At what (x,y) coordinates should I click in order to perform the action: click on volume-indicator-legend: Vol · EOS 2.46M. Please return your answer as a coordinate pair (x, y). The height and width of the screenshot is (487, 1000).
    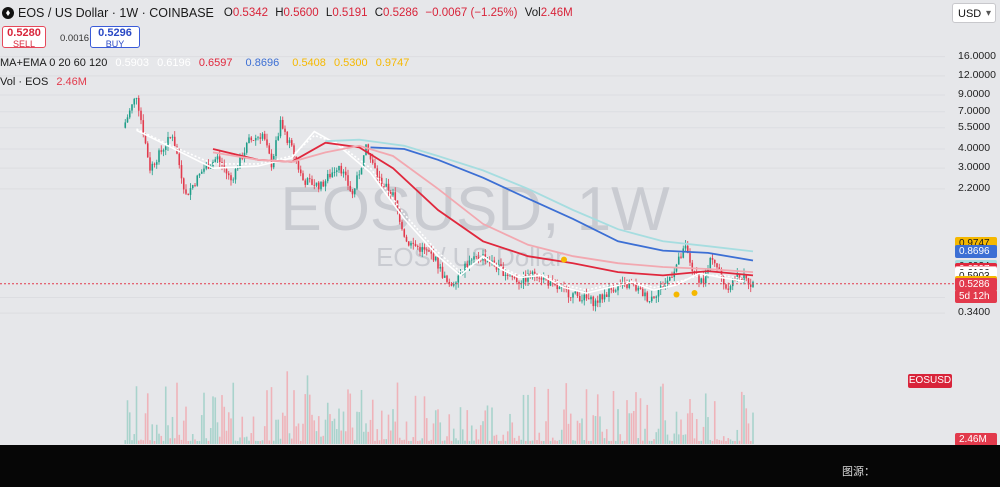
    Looking at the image, I should click on (46, 82).